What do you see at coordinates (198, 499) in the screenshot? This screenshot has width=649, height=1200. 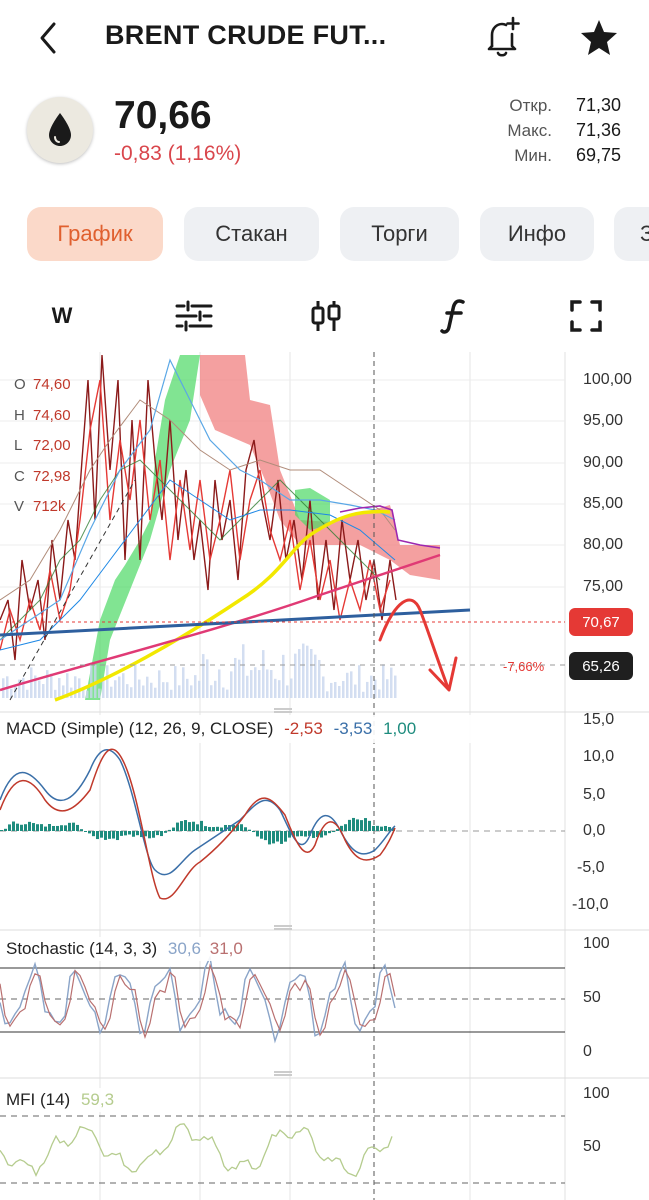 I see `ma-blue` at bounding box center [198, 499].